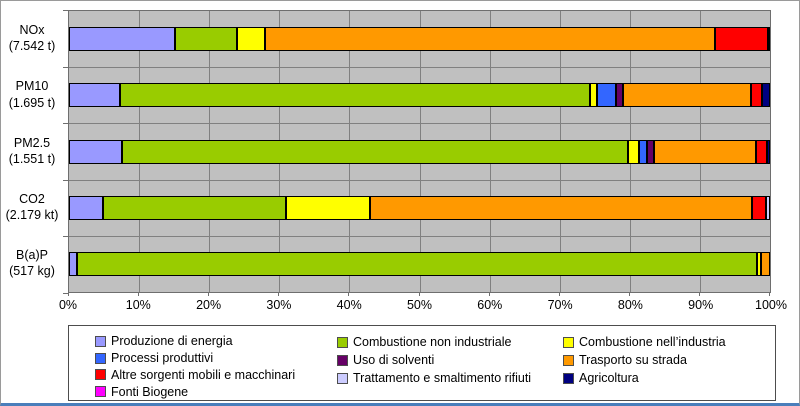  I want to click on category-amount: (1.551 t), so click(32, 158).